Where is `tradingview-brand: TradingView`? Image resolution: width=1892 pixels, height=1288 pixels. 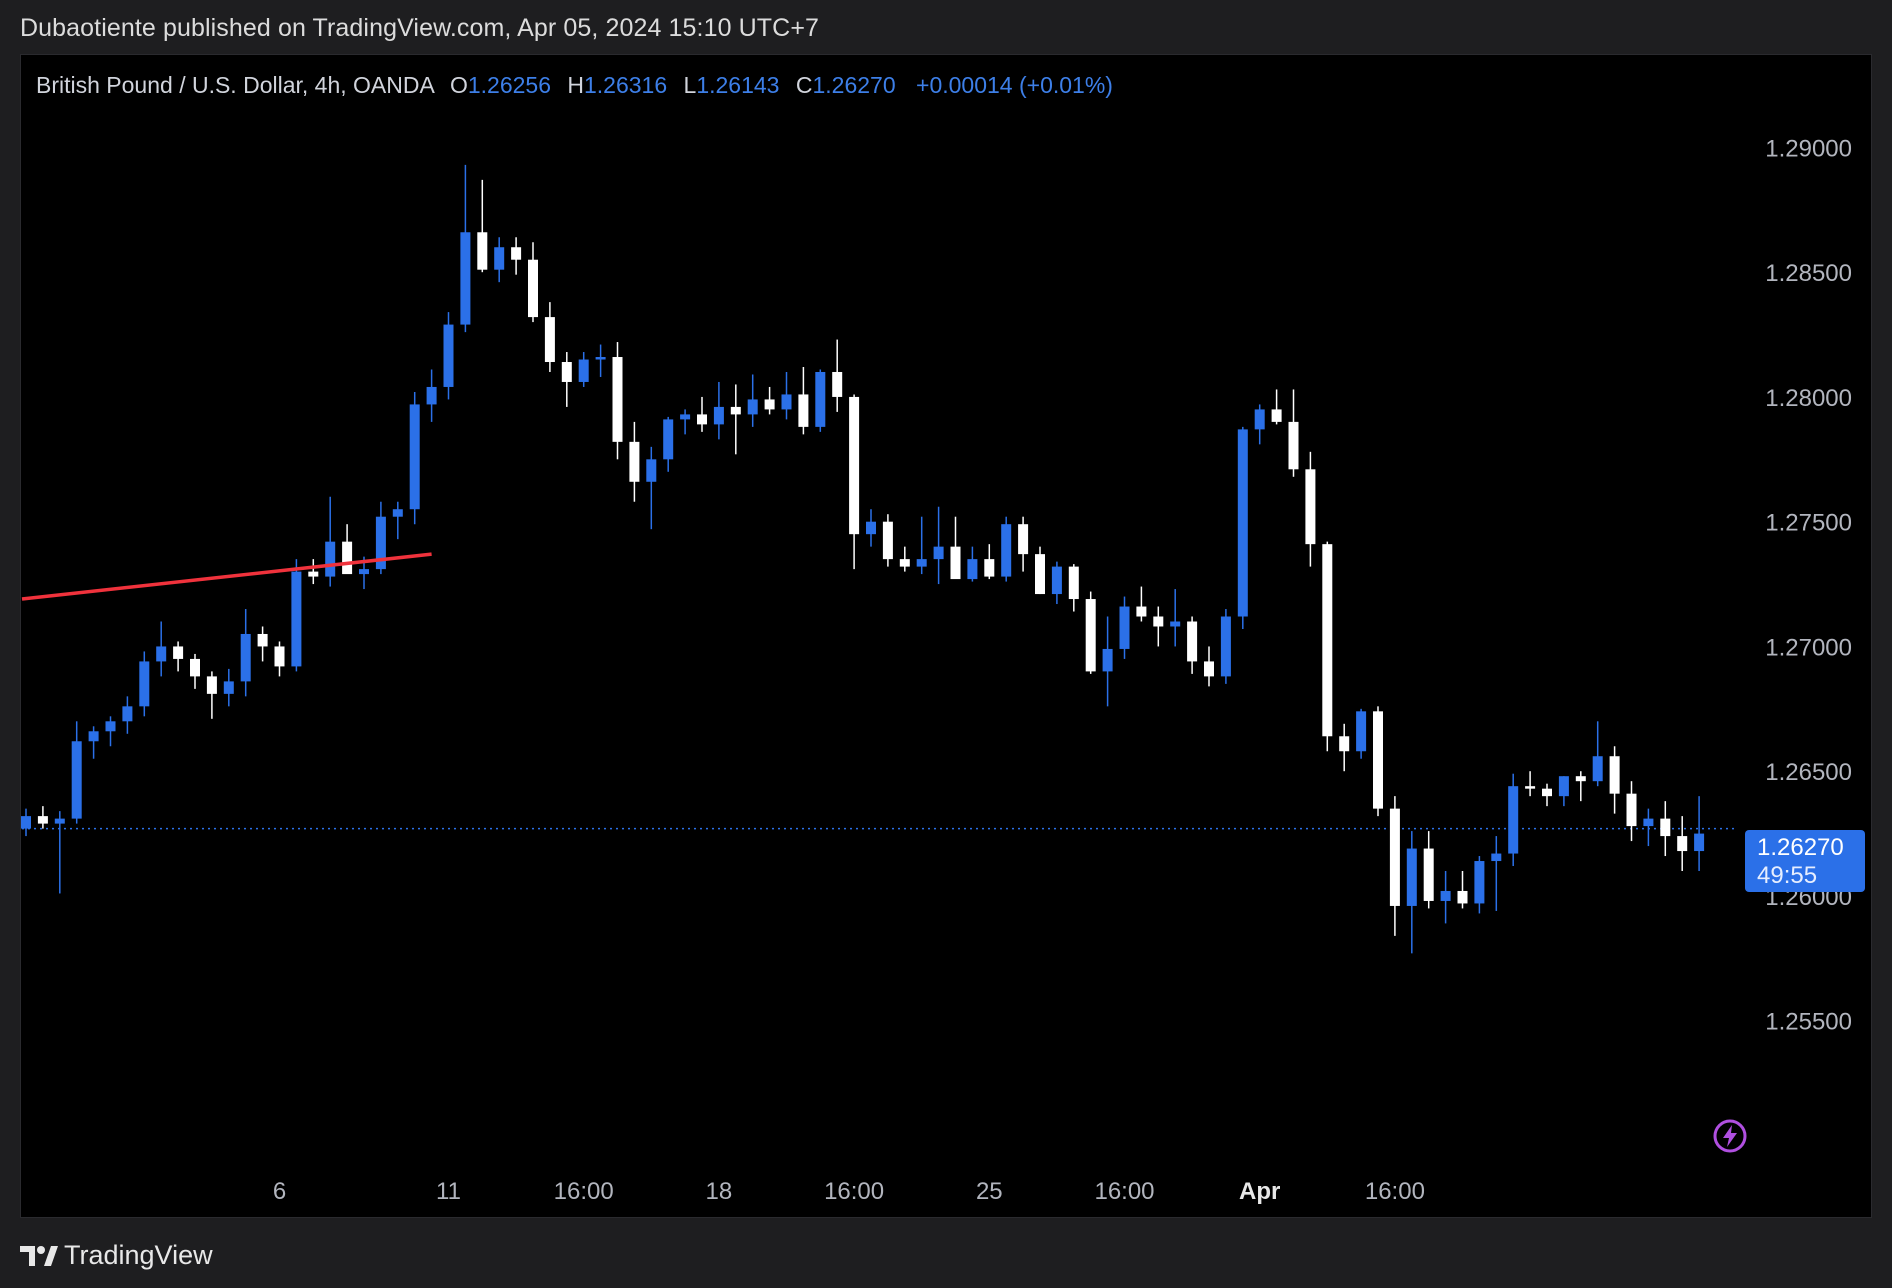
tradingview-brand: TradingView is located at coordinates (116, 1255).